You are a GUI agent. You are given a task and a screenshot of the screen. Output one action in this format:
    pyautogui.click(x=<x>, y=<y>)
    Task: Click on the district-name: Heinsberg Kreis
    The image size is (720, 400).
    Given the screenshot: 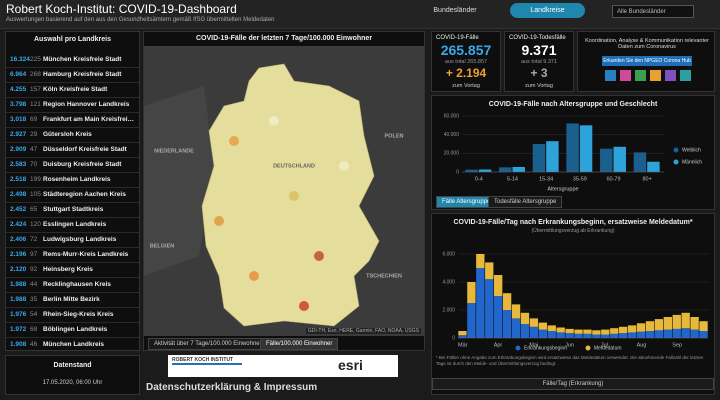 What is the action you would take?
    pyautogui.click(x=68, y=269)
    